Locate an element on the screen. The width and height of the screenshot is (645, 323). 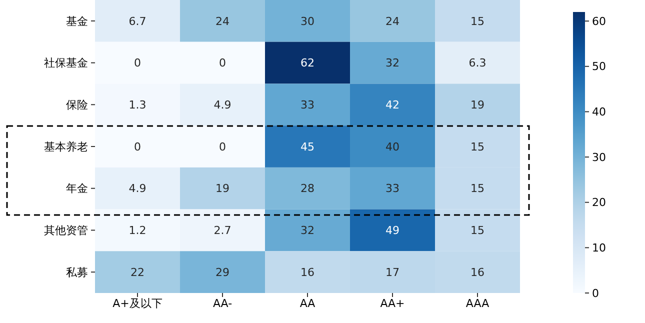
y-tick-label: 其他资管 is located at coordinates (66, 231).